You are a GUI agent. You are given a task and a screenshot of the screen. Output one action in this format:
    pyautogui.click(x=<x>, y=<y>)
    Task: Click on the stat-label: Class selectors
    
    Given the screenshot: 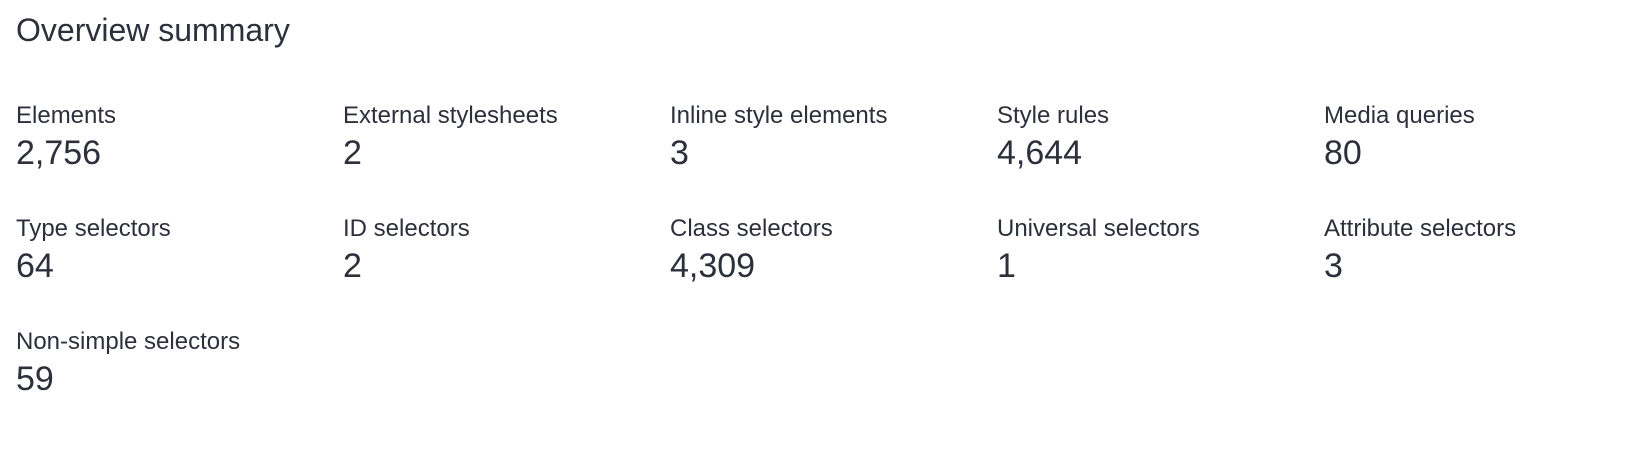 What is the action you would take?
    pyautogui.click(x=751, y=228)
    